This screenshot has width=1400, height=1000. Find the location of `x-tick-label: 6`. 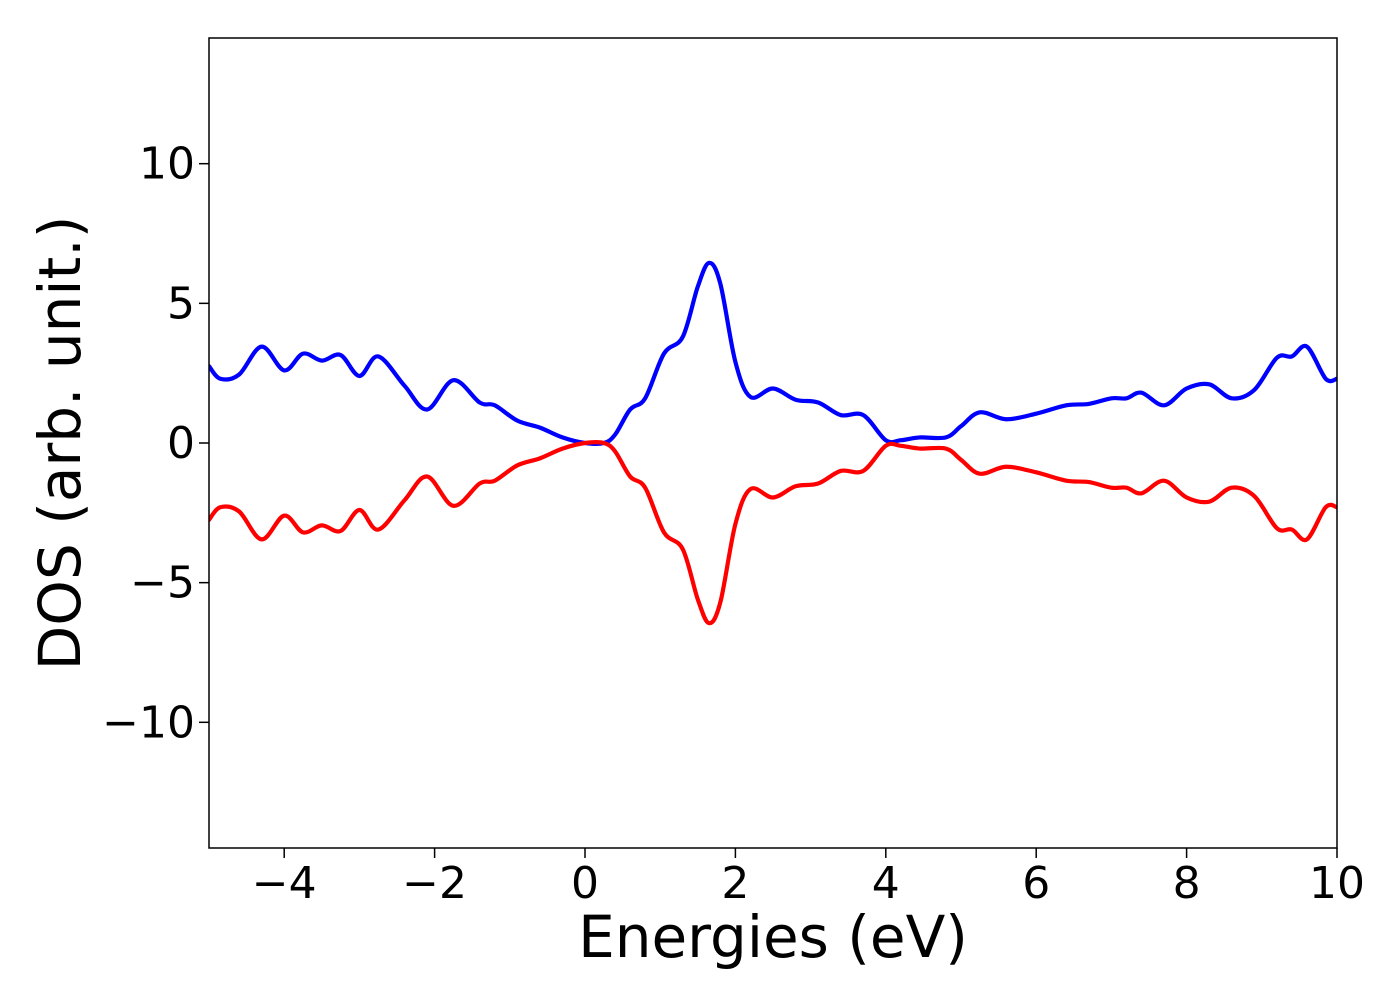

x-tick-label: 6 is located at coordinates (1036, 883).